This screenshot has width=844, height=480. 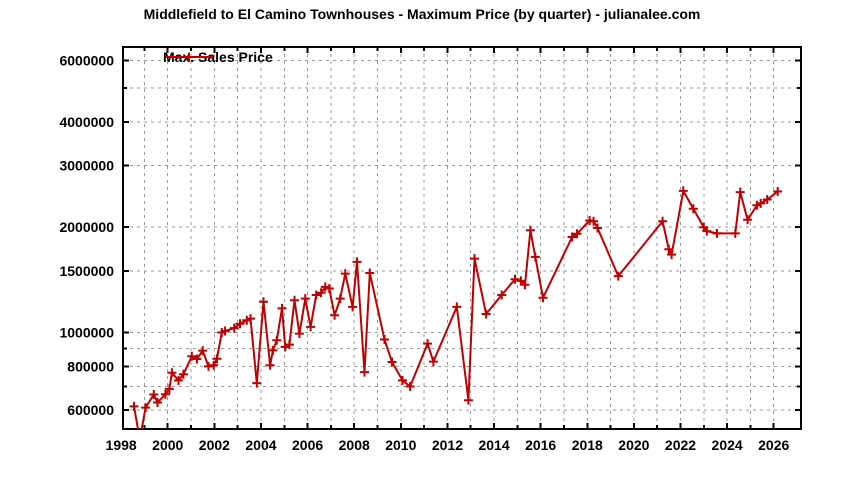 I want to click on svg-text: 2016, so click(x=540, y=445).